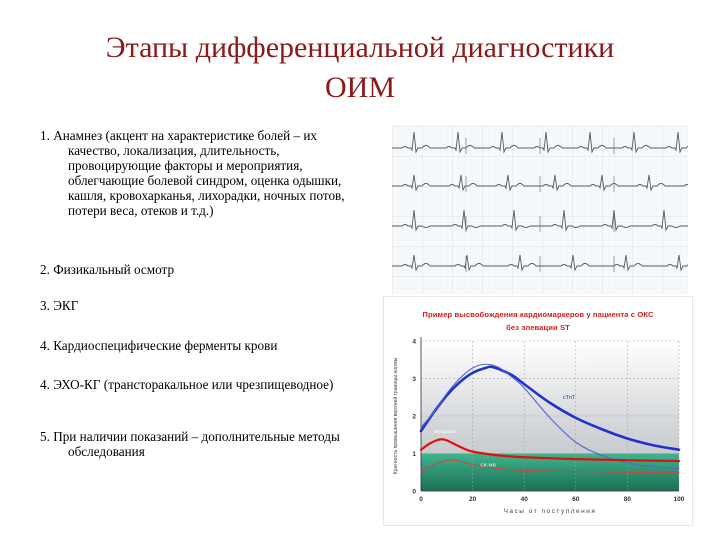 The height and width of the screenshot is (540, 720). What do you see at coordinates (550, 450) in the screenshot?
I see `series-line-myoglobin` at bounding box center [550, 450].